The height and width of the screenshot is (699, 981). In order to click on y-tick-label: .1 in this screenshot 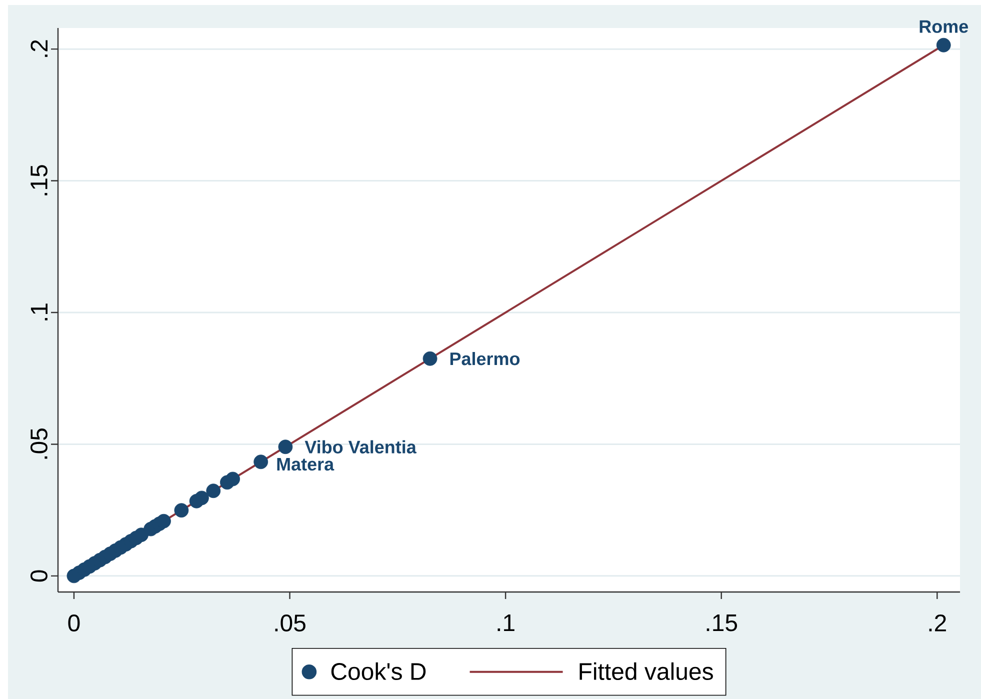, I will do `click(39, 312)`.